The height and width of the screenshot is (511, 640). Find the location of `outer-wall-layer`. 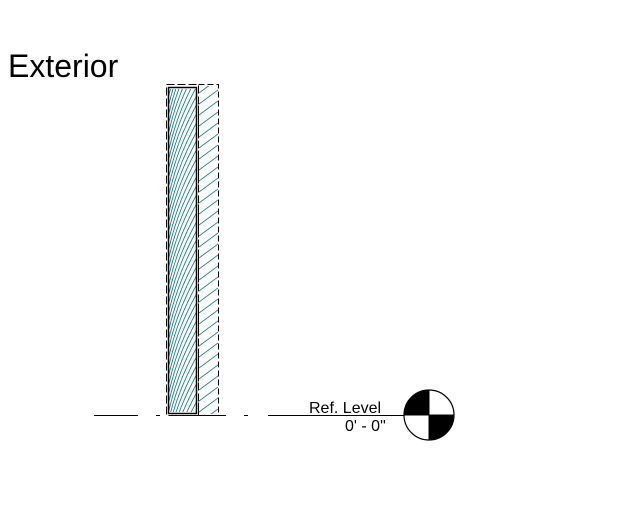

outer-wall-layer is located at coordinates (208, 289).